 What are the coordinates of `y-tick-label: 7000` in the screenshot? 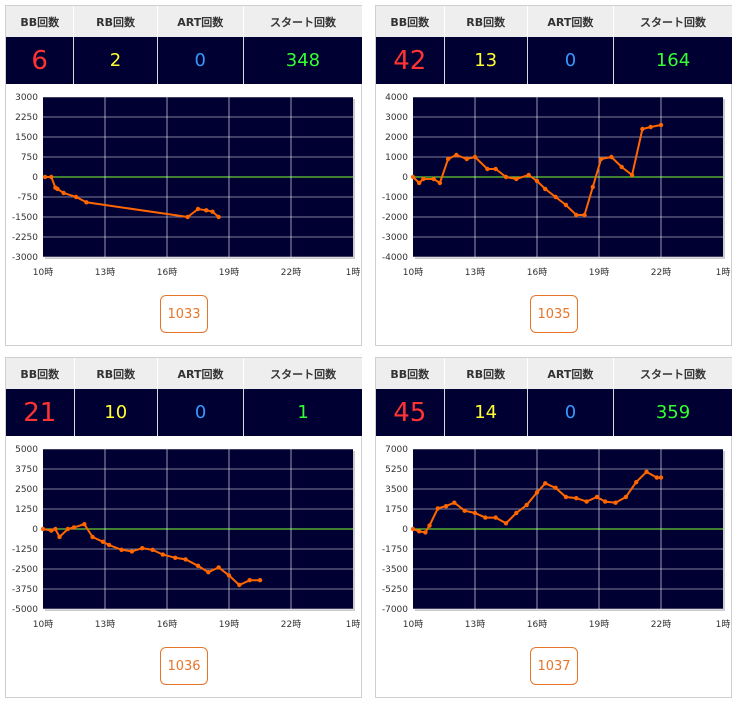 It's located at (396, 450).